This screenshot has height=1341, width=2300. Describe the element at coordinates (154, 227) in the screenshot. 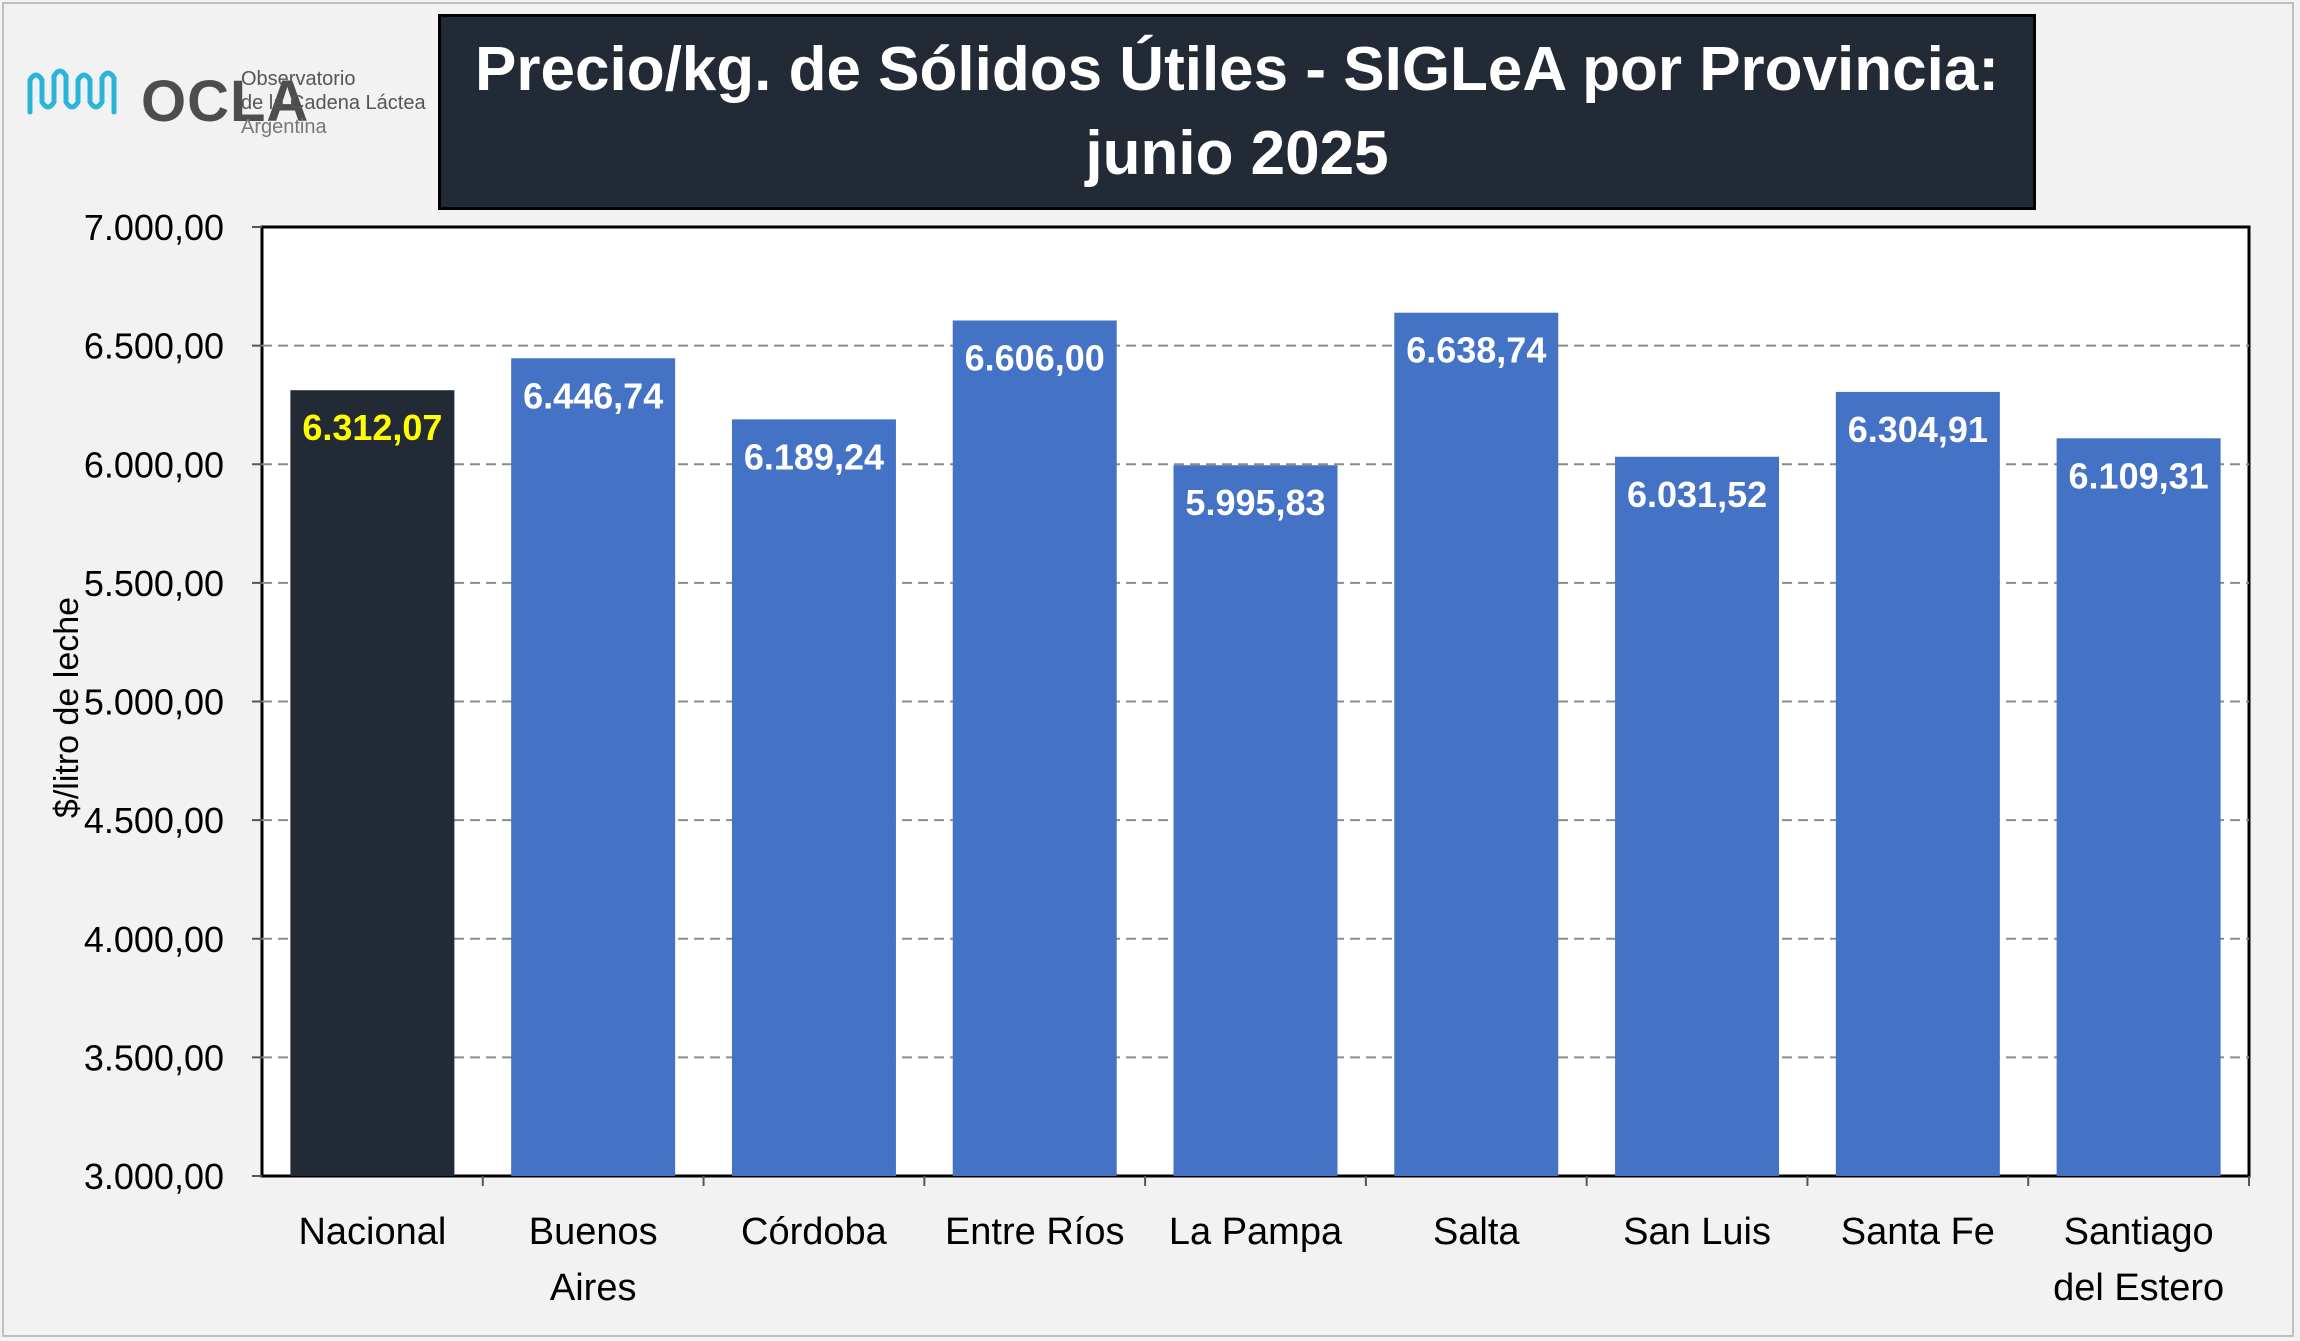

I see `y-tick-label: 7.000,00` at that location.